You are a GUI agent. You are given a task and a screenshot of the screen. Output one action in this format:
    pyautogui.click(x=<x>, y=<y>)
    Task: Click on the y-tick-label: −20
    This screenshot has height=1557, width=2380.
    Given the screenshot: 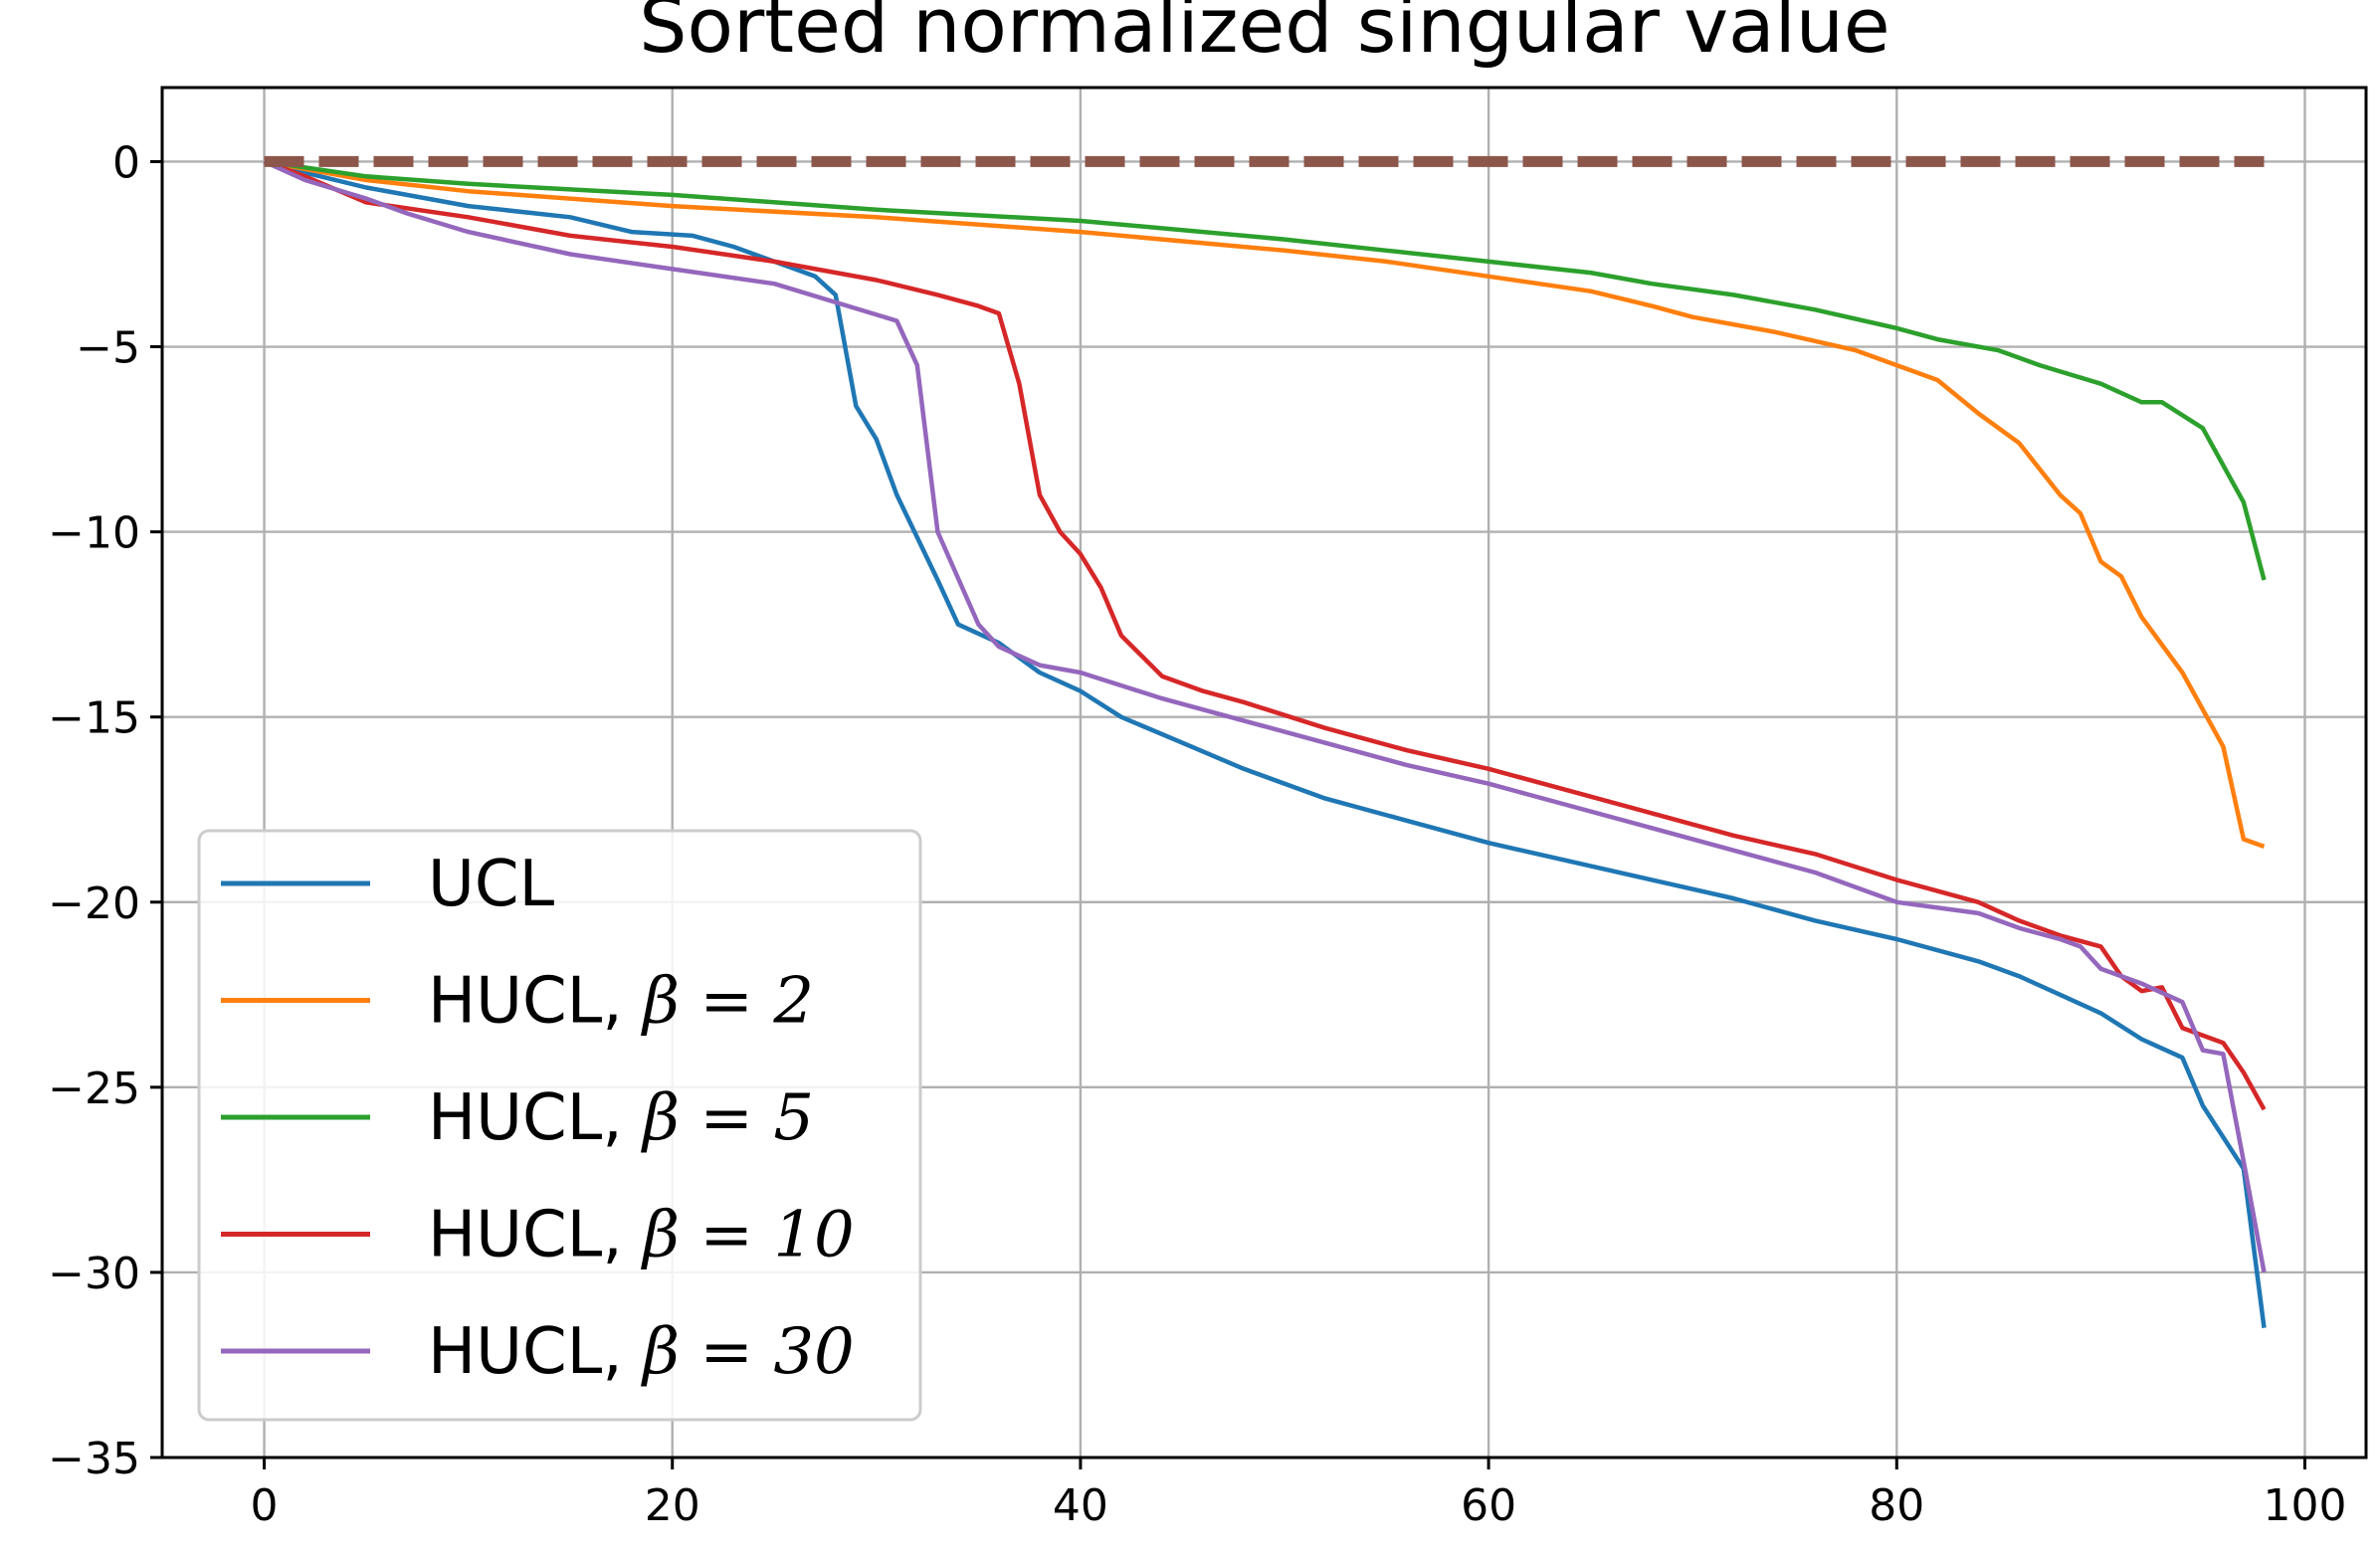 What is the action you would take?
    pyautogui.click(x=94, y=903)
    